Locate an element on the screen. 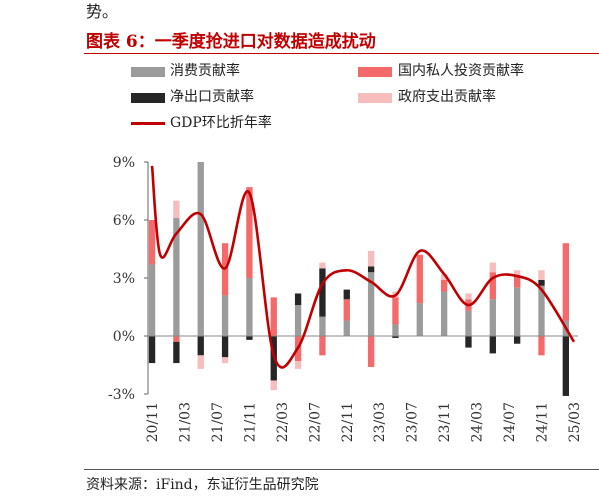 Image resolution: width=599 pixels, height=503 pixels. x-tick-label: 25/03 is located at coordinates (575, 422).